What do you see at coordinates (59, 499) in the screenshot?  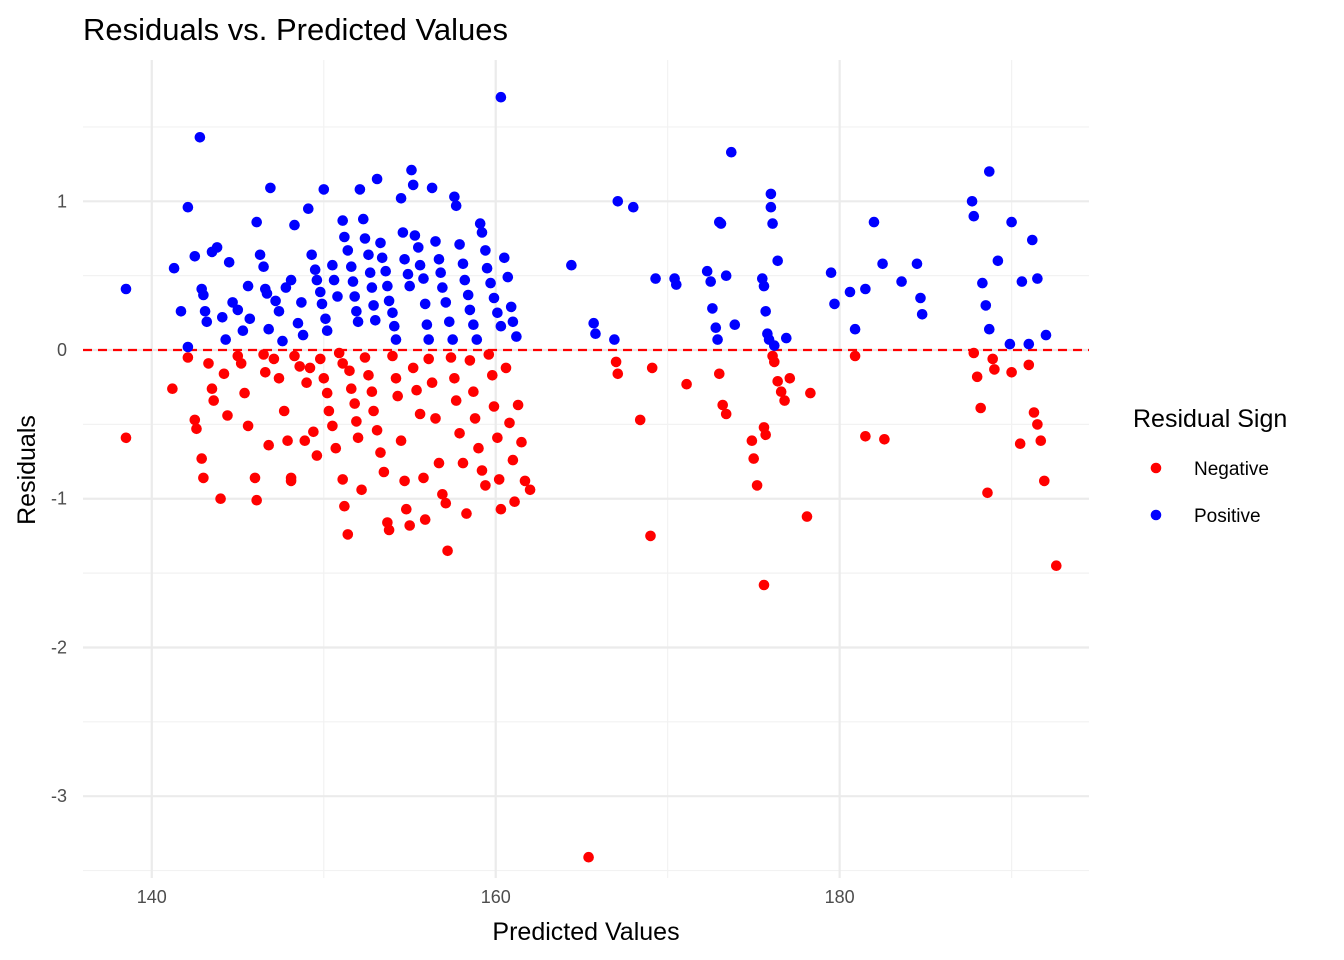 I see `y-tick-label: -1` at bounding box center [59, 499].